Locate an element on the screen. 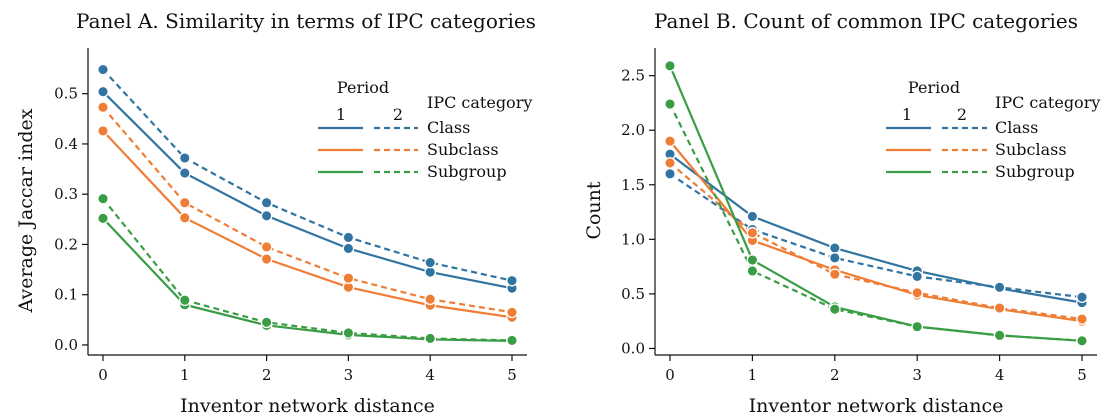 This screenshot has height=418, width=1115. y-tick-label: 1.5 is located at coordinates (633, 185).